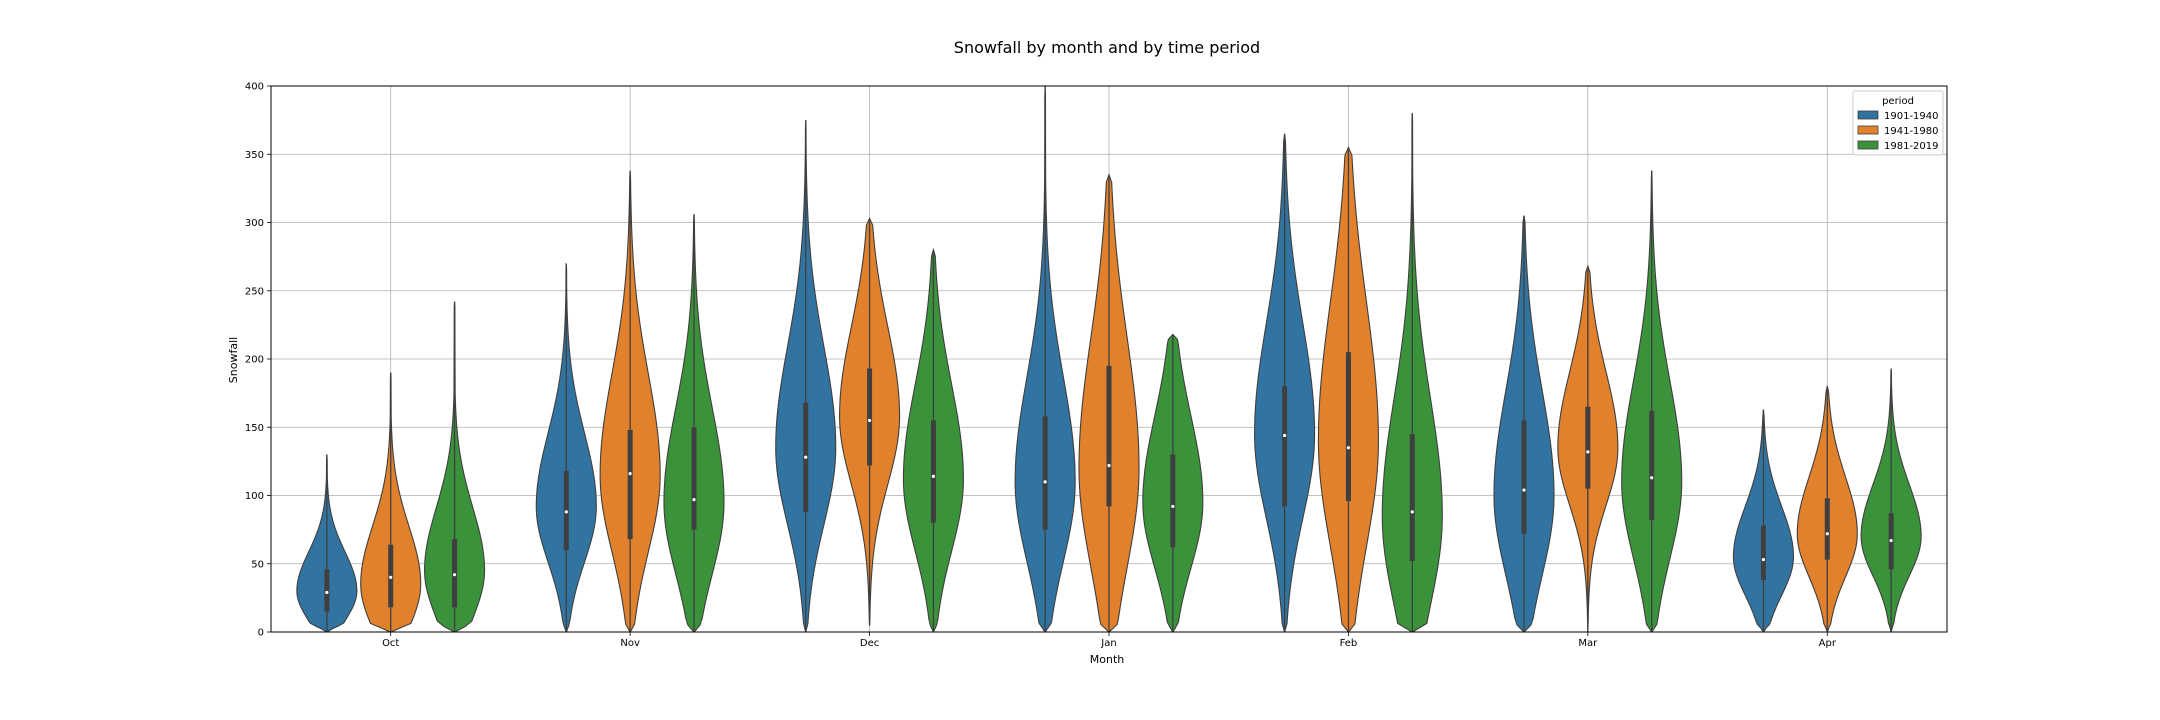  Describe the element at coordinates (257, 564) in the screenshot. I see `y-tick-label: 50` at that location.